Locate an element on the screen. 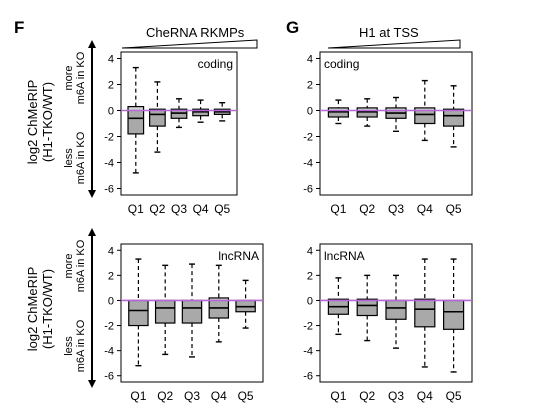 This screenshot has height=417, width=540. panel-f-lncrna-xtick-label: Q5 is located at coordinates (246, 396).